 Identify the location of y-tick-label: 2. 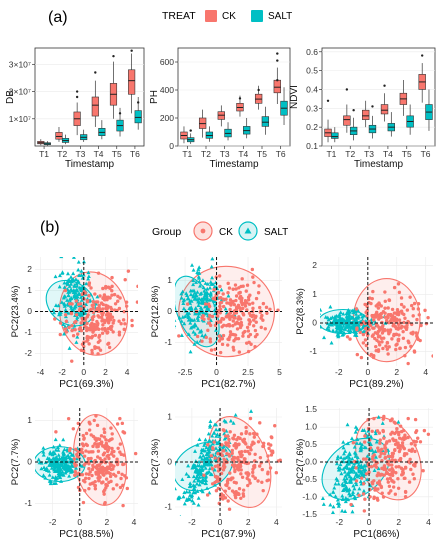
(29, 269).